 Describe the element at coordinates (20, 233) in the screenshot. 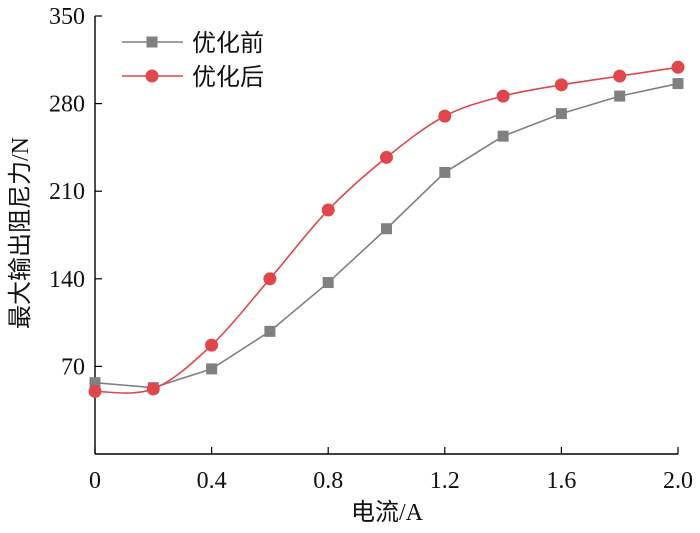

I see `y-axis-title: 最大输出阻尼力/N` at that location.